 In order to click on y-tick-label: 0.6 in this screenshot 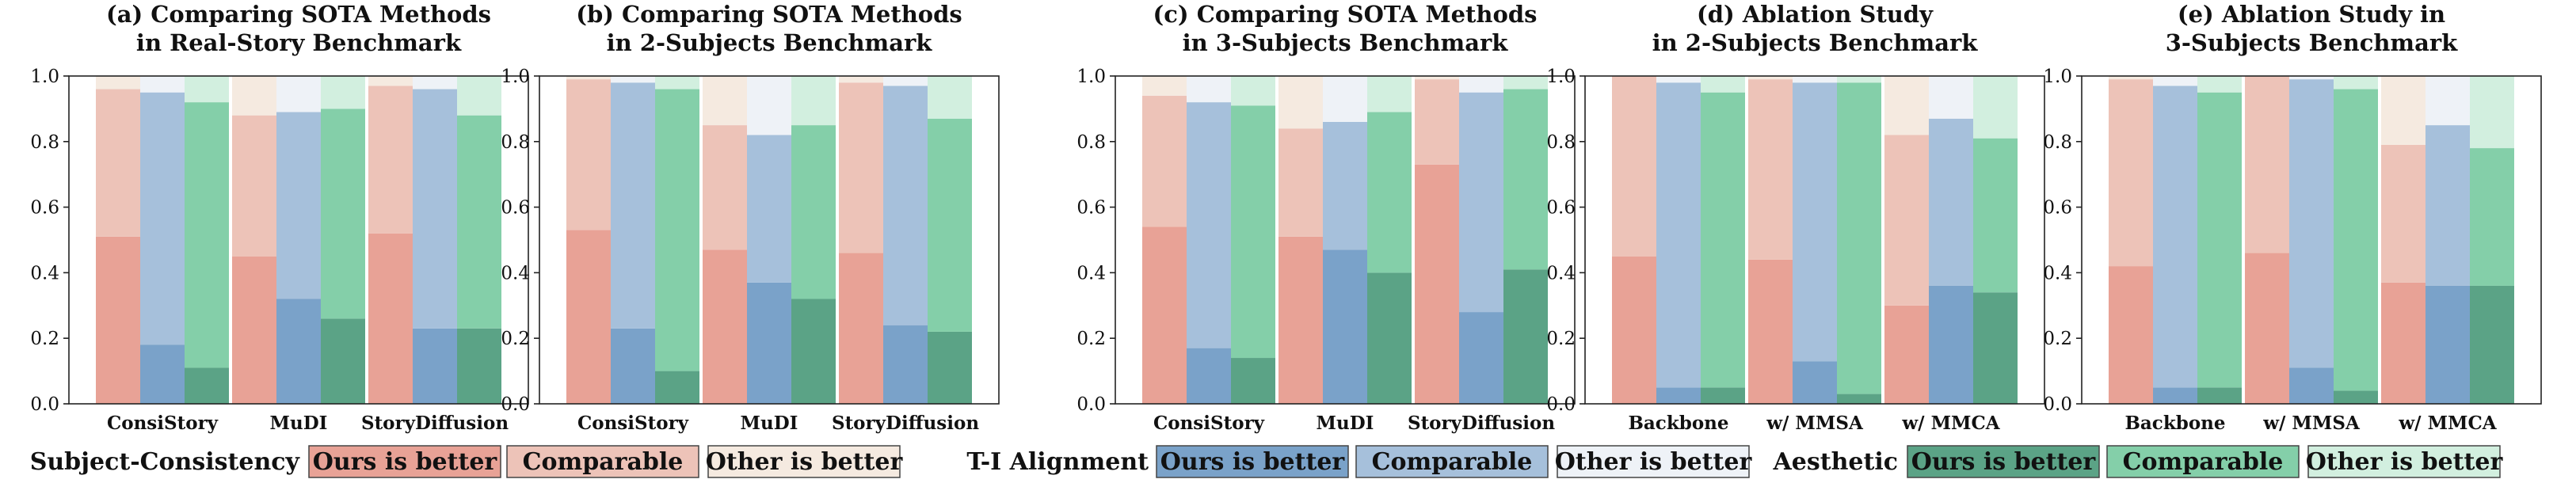, I will do `click(2057, 209)`.